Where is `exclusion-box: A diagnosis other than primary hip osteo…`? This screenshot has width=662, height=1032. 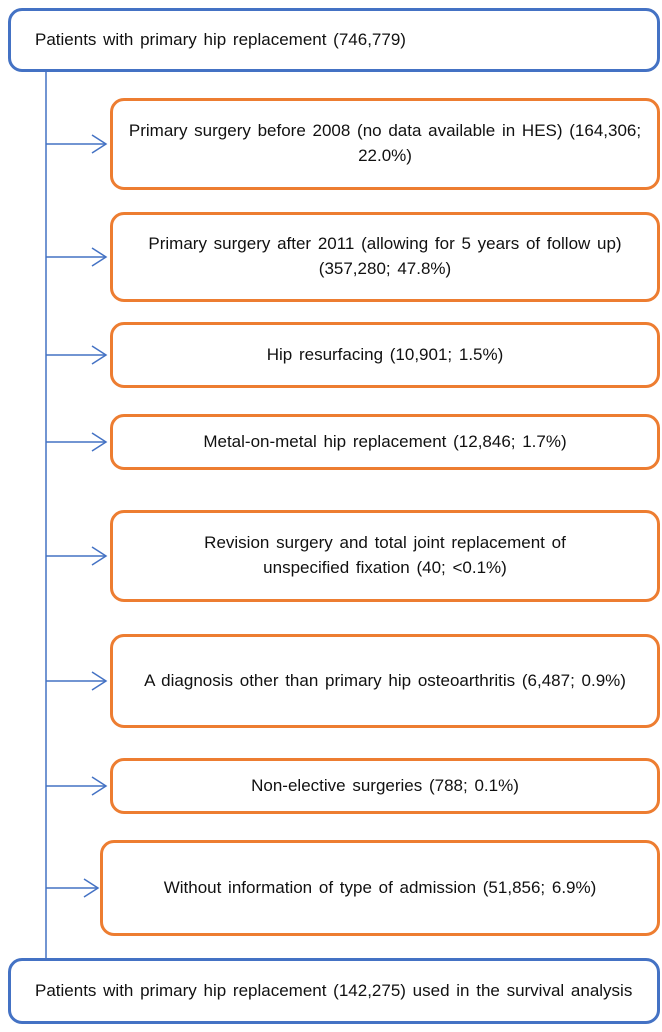 exclusion-box: A diagnosis other than primary hip osteo… is located at coordinates (385, 681).